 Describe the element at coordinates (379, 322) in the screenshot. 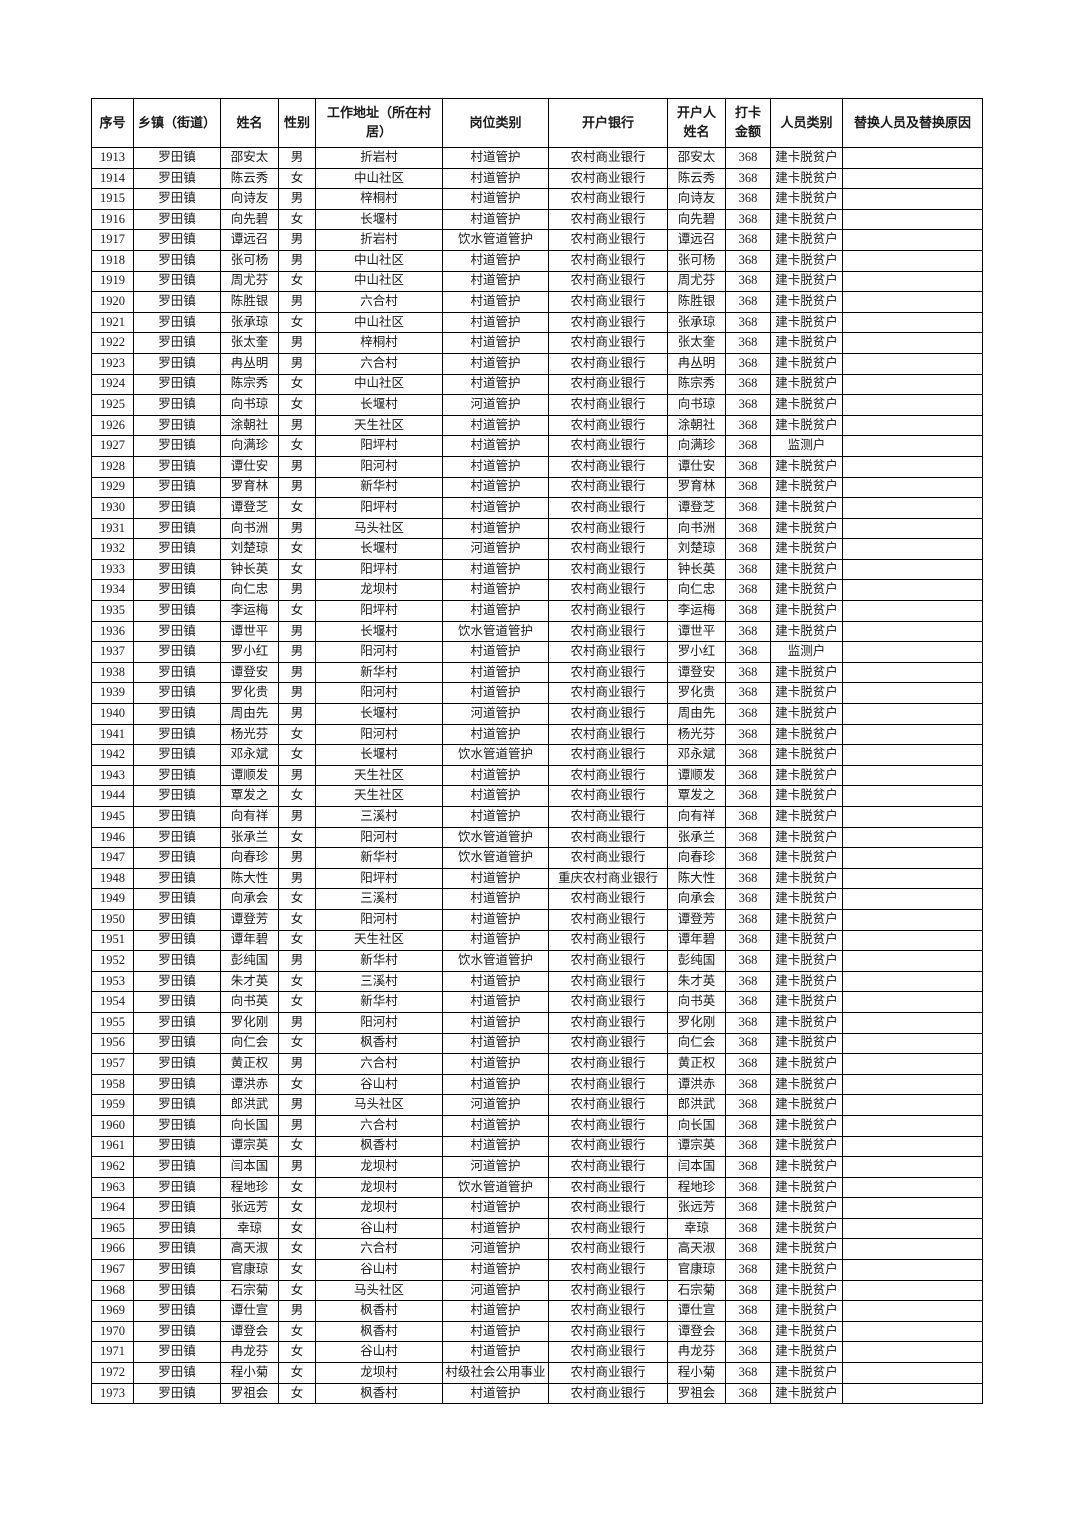

I see `cell-address: 中山社区` at that location.